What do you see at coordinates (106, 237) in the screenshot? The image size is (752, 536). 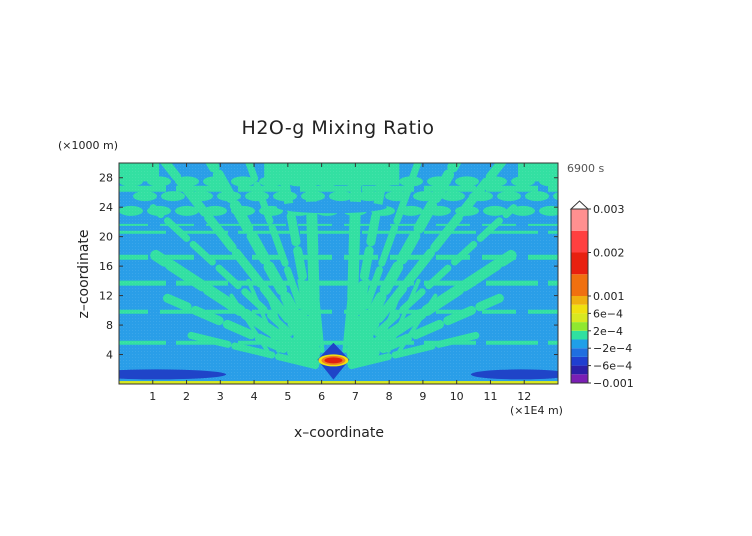 I see `y-tick-label: 20` at bounding box center [106, 237].